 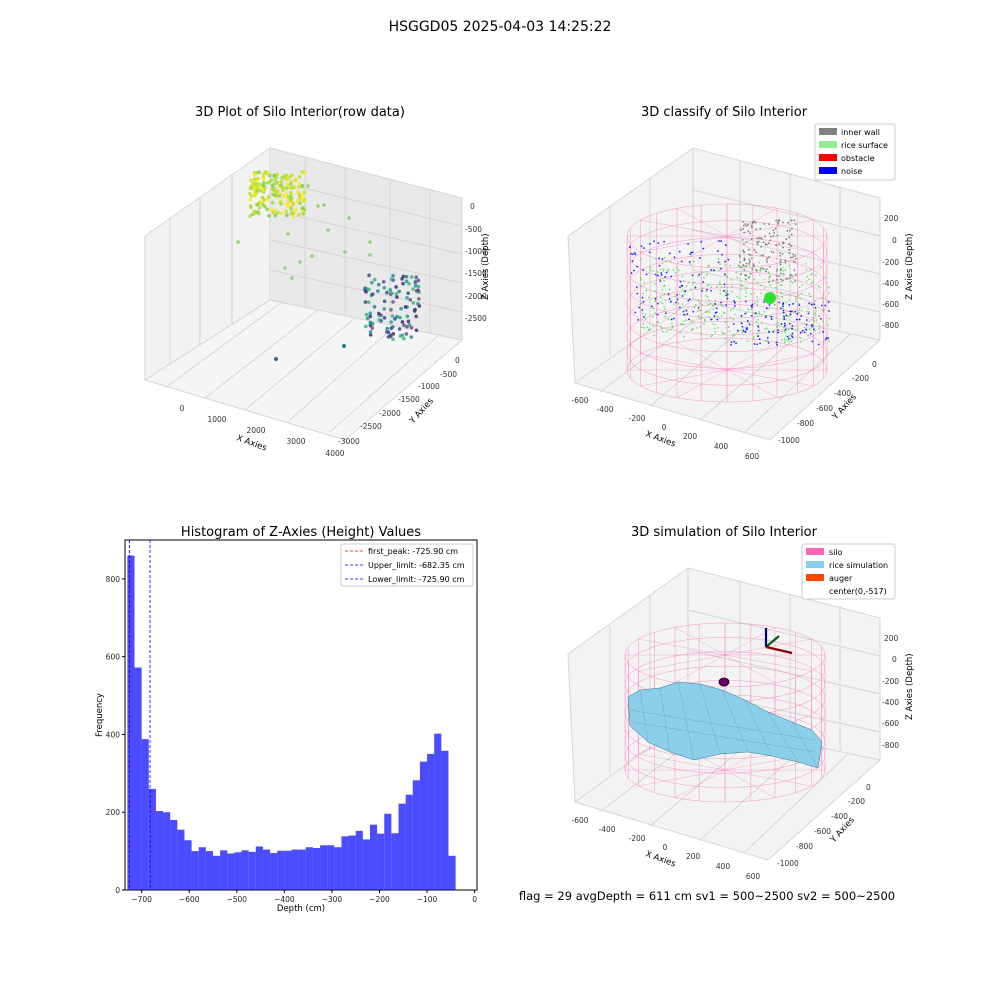 I want to click on panel1-xlabel: X Axies, so click(x=251, y=443).